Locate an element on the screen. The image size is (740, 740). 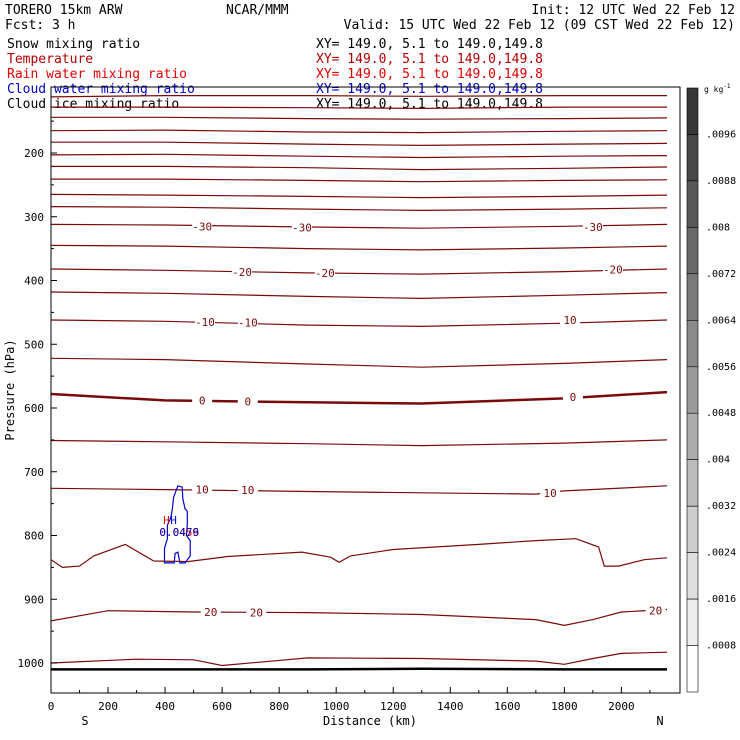
x-axis-title: Distance (km) is located at coordinates (370, 721).